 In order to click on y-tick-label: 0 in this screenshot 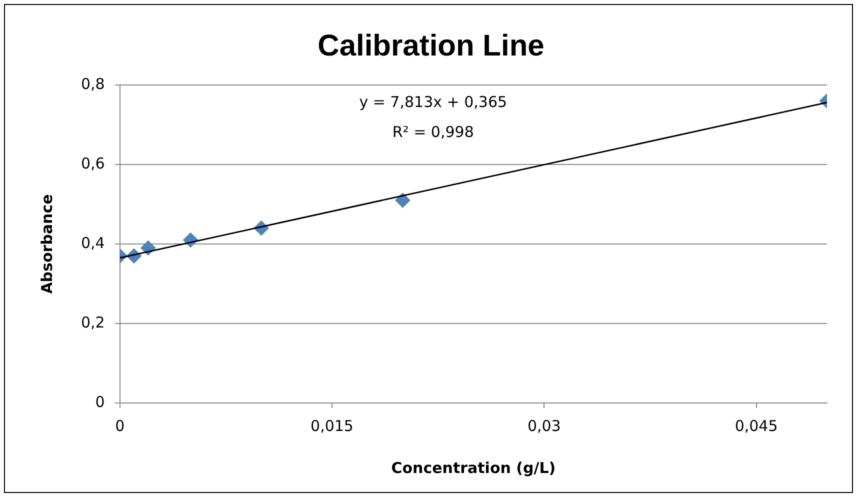, I will do `click(100, 401)`.